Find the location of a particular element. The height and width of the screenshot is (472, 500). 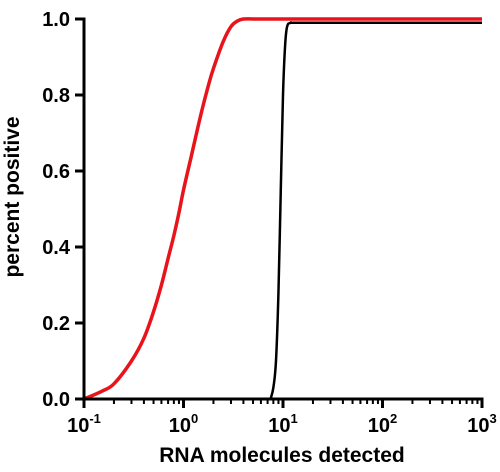

x-tick-label: 10³ is located at coordinates (481, 424).